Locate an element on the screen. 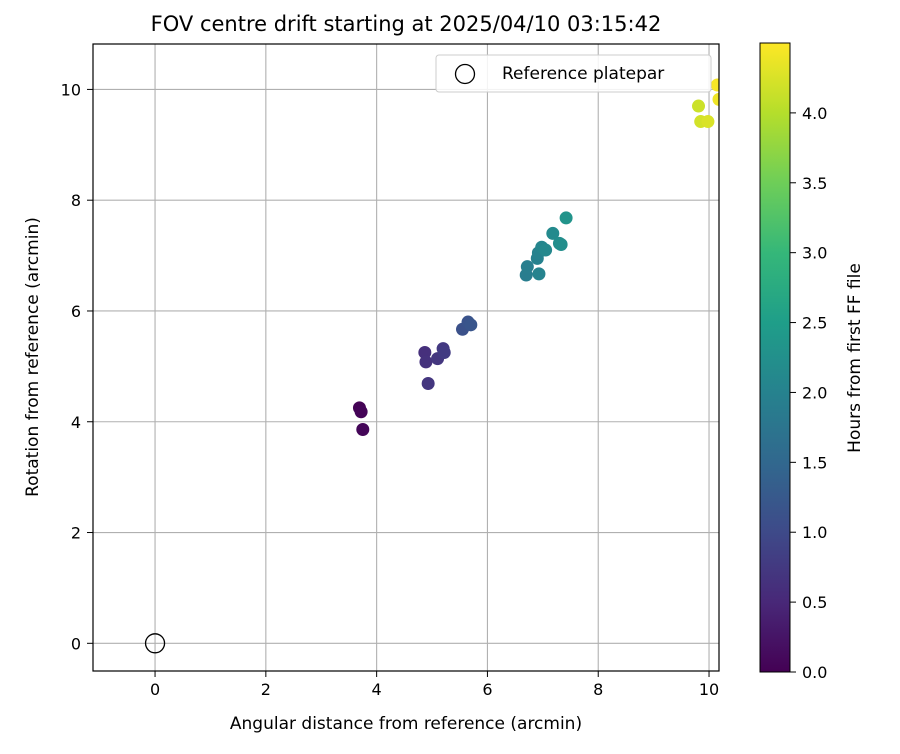 The height and width of the screenshot is (754, 900). x-tick-label: 2 is located at coordinates (266, 689).